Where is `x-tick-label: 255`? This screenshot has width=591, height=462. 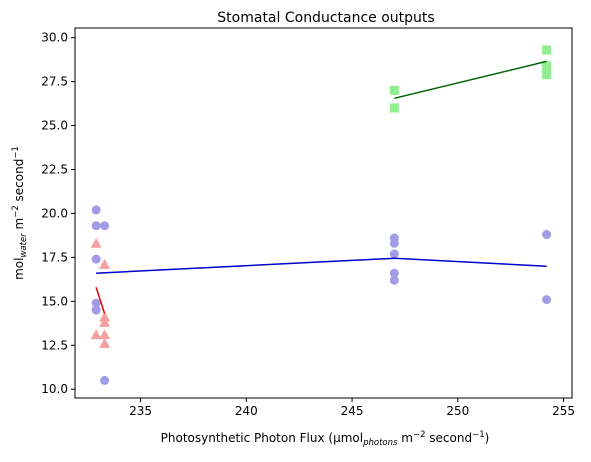 x-tick-label: 255 is located at coordinates (563, 411).